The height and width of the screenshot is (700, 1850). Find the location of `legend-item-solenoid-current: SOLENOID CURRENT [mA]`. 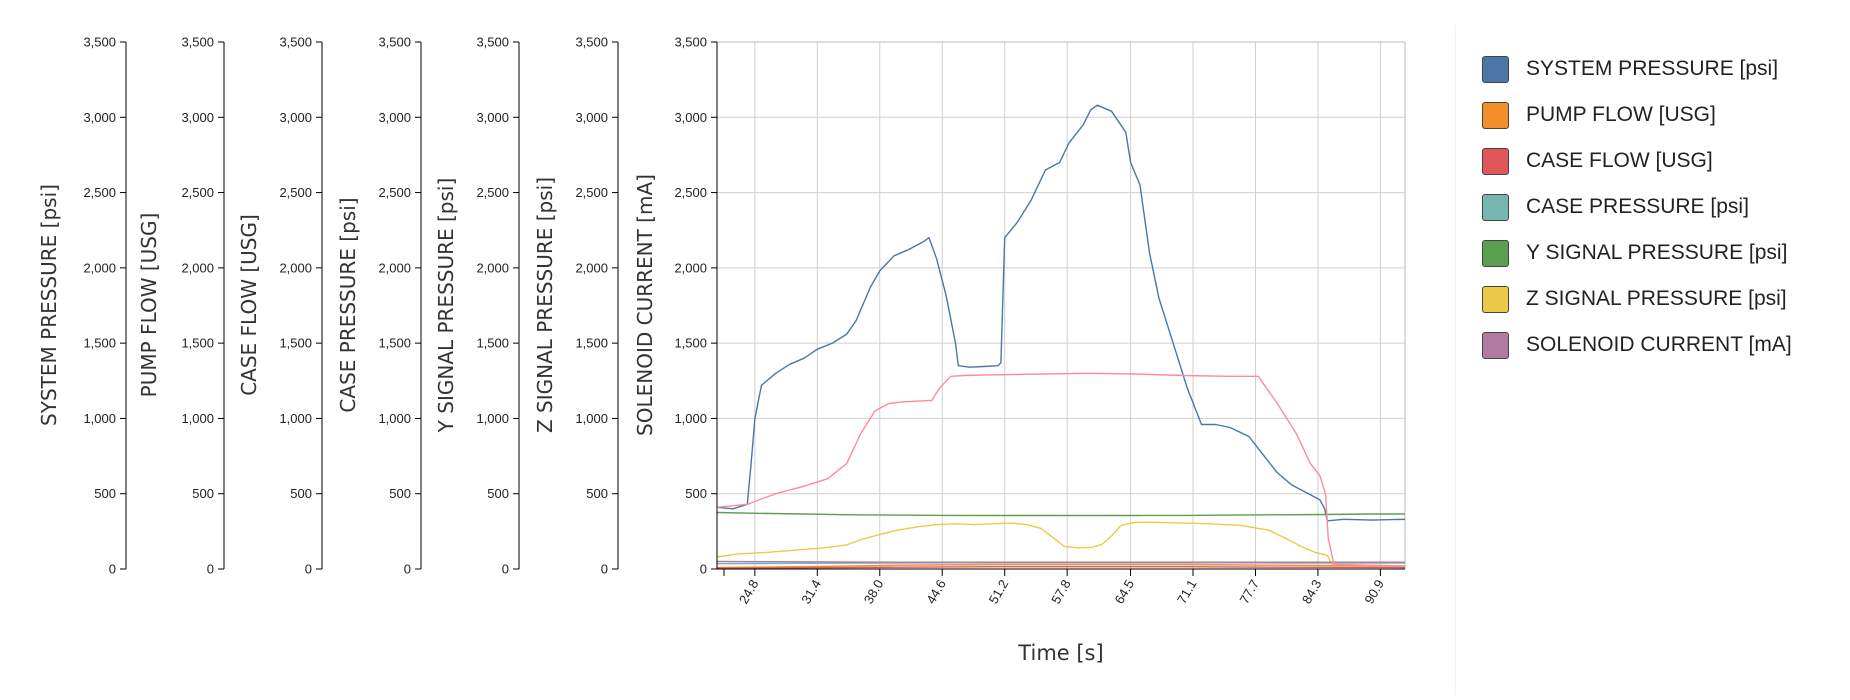

legend-item-solenoid-current: SOLENOID CURRENT [mA] is located at coordinates (1637, 345).